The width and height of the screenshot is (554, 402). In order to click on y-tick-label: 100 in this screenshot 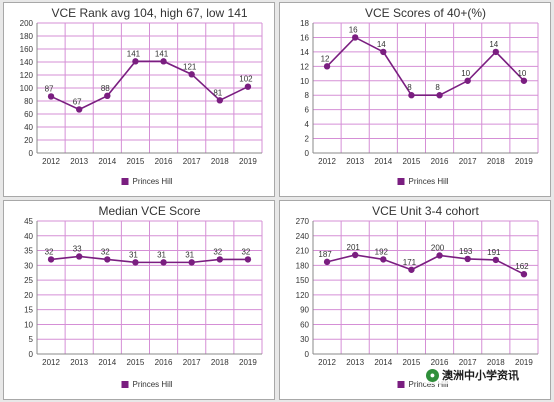, I will do `click(27, 88)`.